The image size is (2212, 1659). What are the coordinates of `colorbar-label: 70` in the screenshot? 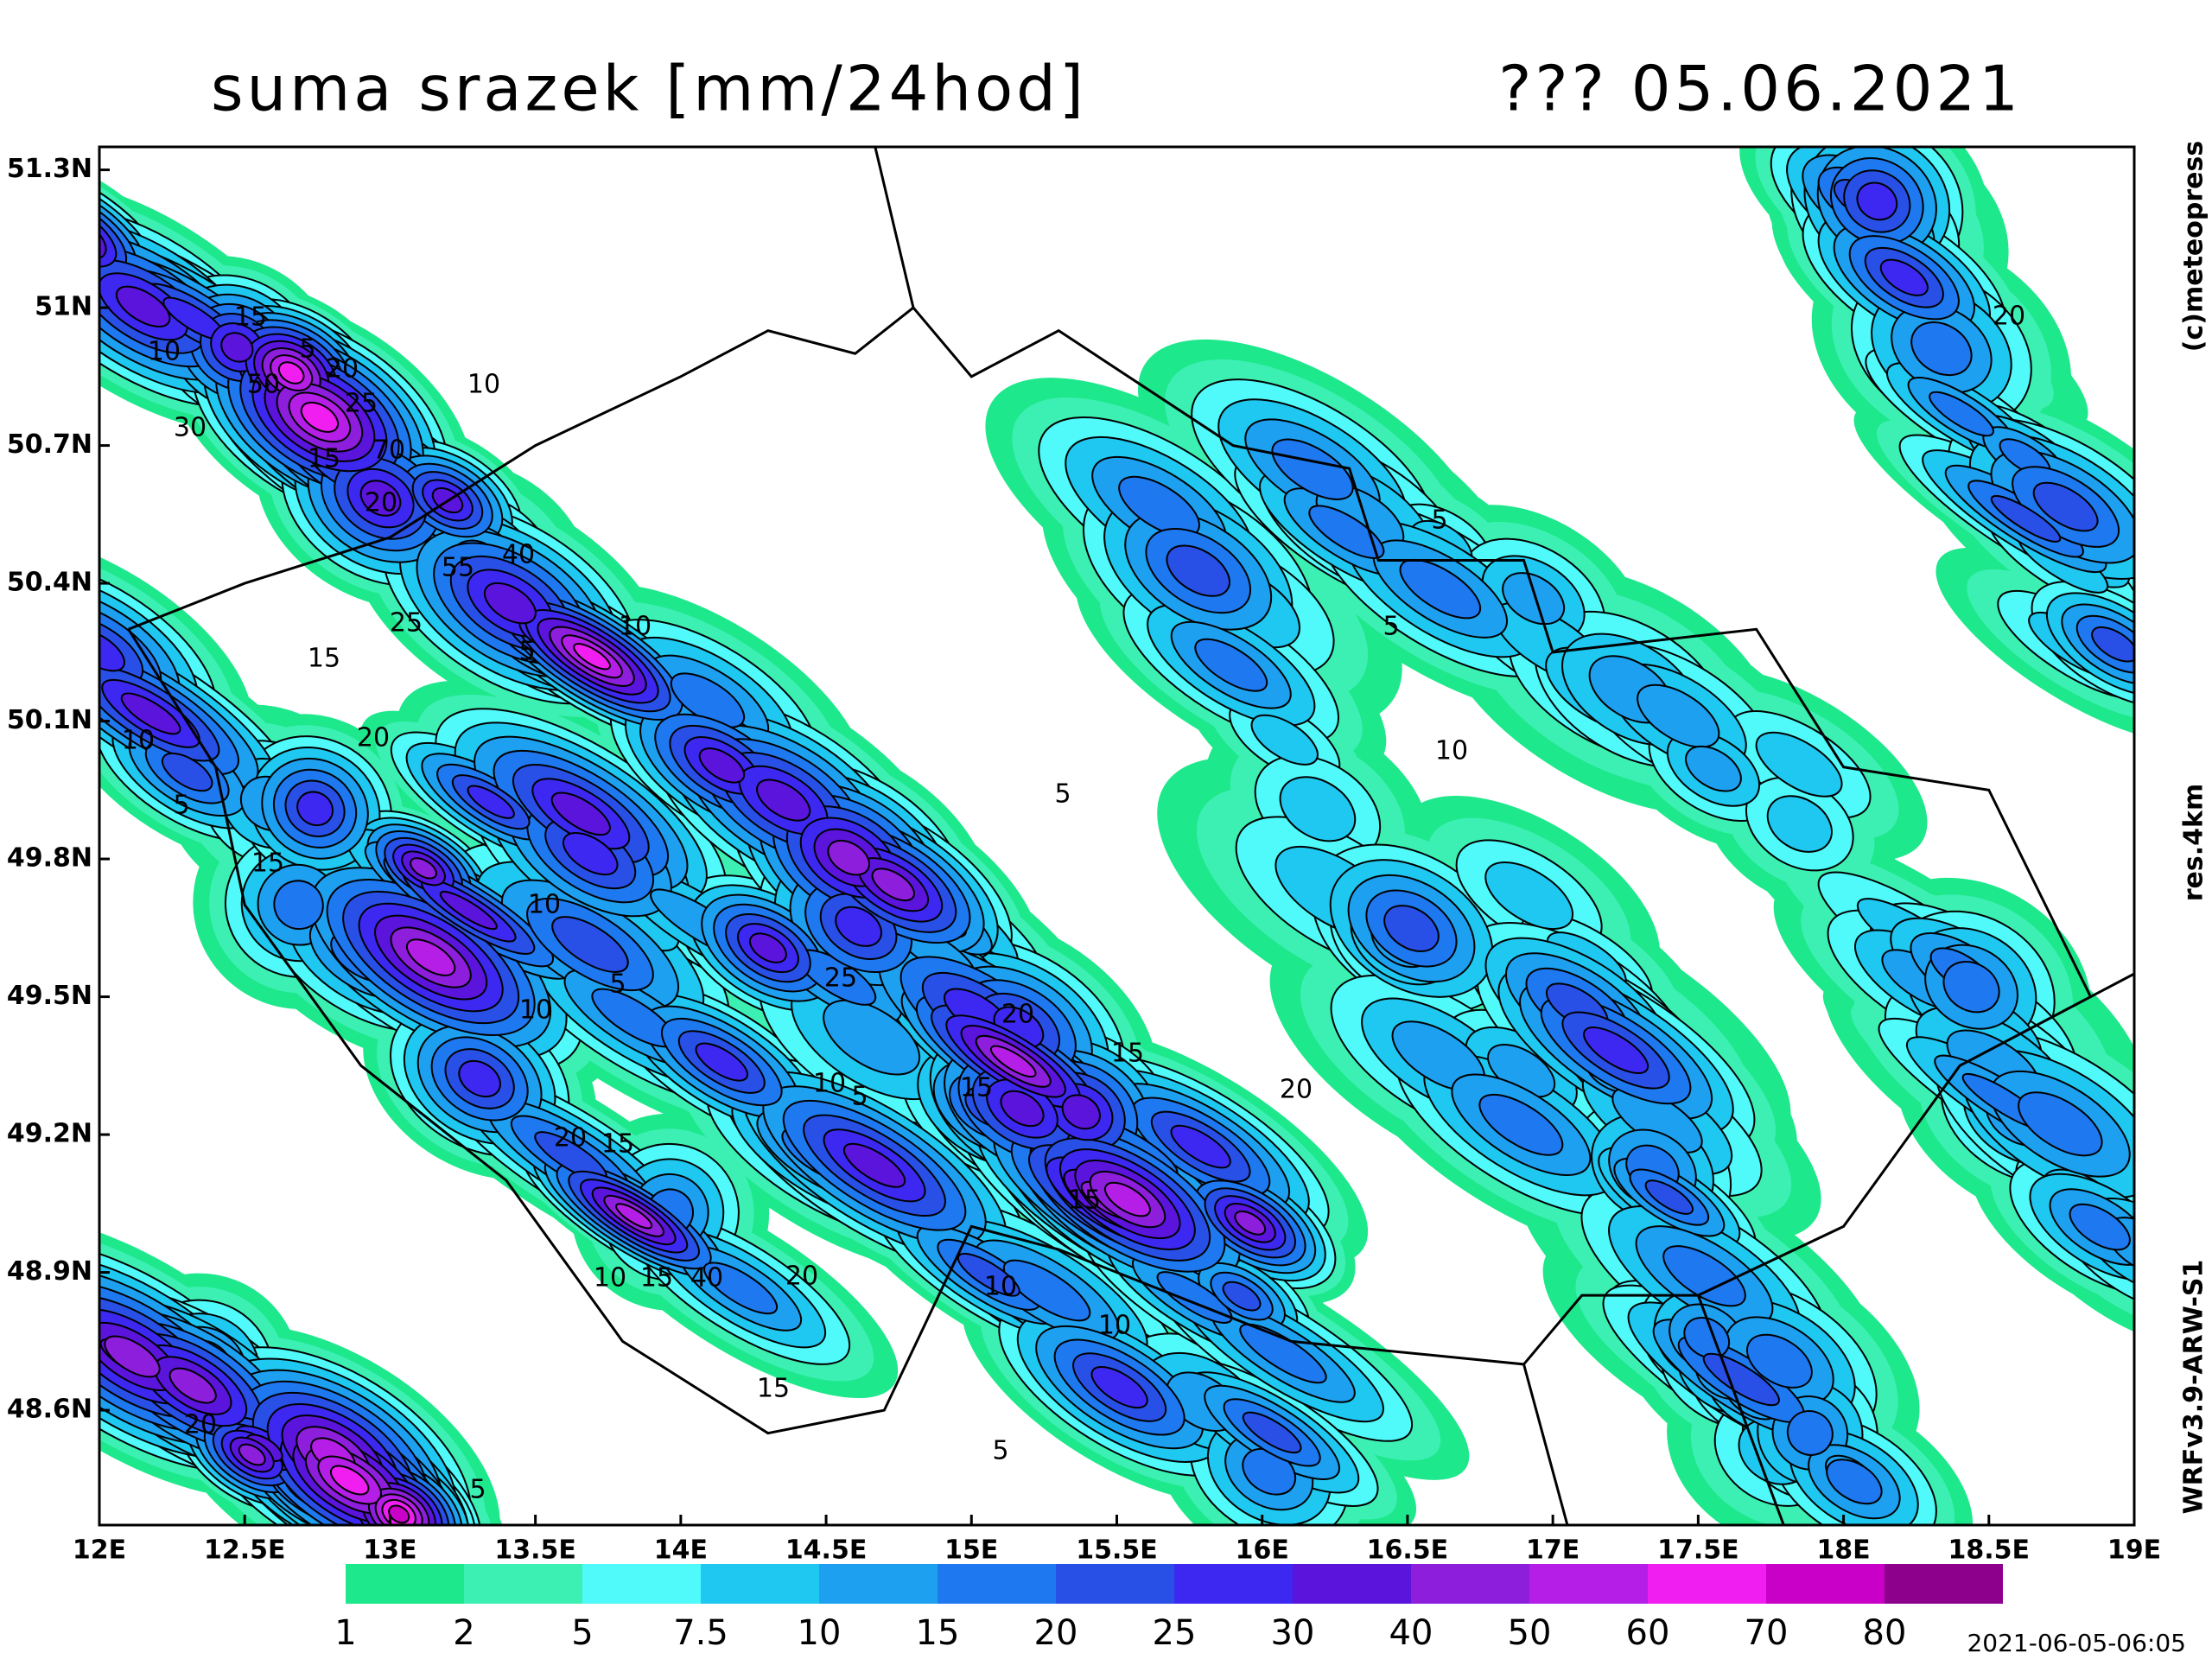 It's located at (1767, 1633).